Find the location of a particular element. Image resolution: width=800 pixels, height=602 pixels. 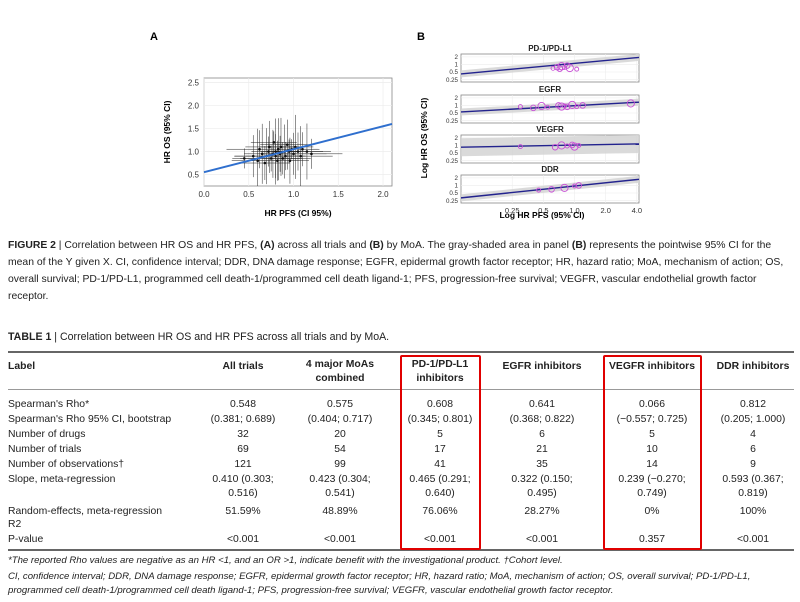

row-label: Slope, meta-regression is located at coordinates (62, 479).